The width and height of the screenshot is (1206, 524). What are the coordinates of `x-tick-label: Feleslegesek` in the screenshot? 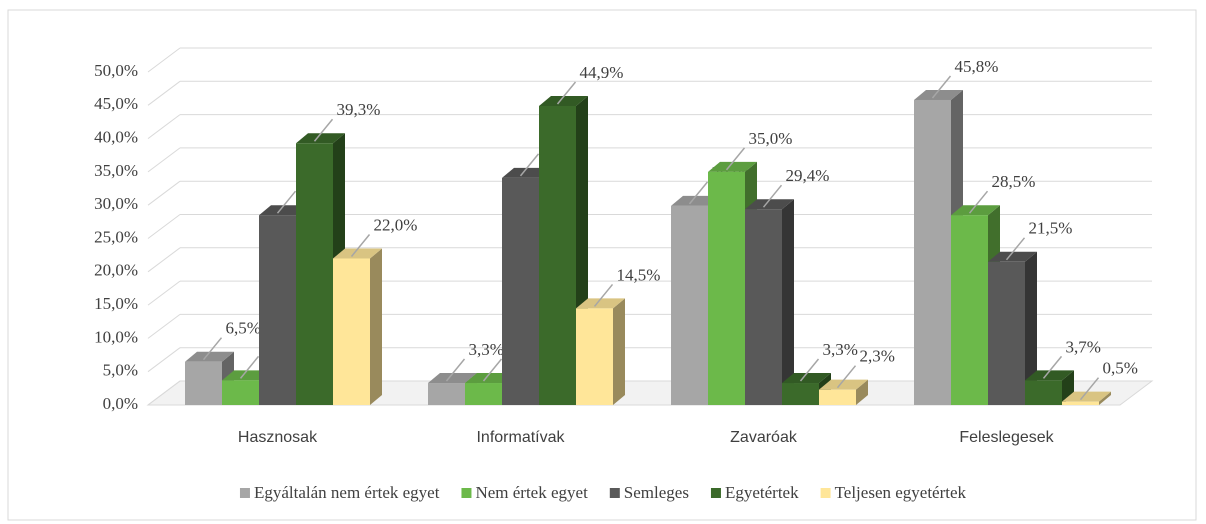 It's located at (1006, 437).